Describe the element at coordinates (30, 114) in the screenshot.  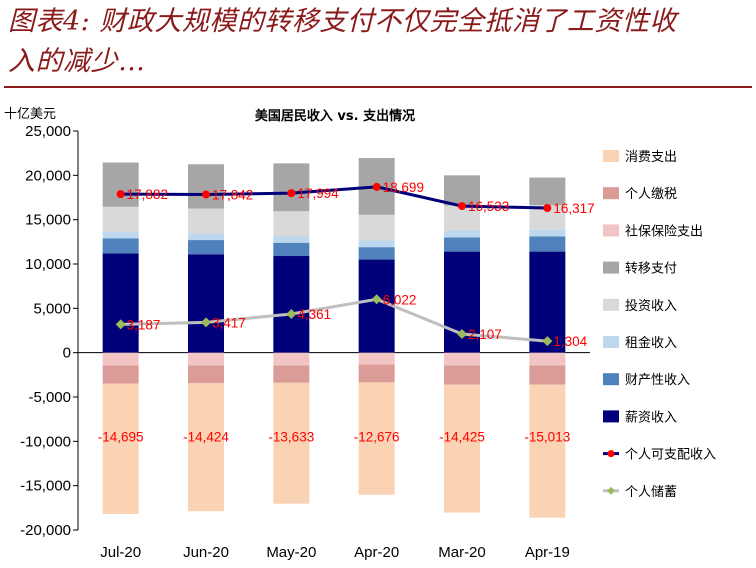
I see `y-axis-unit-label: 十亿美元` at that location.